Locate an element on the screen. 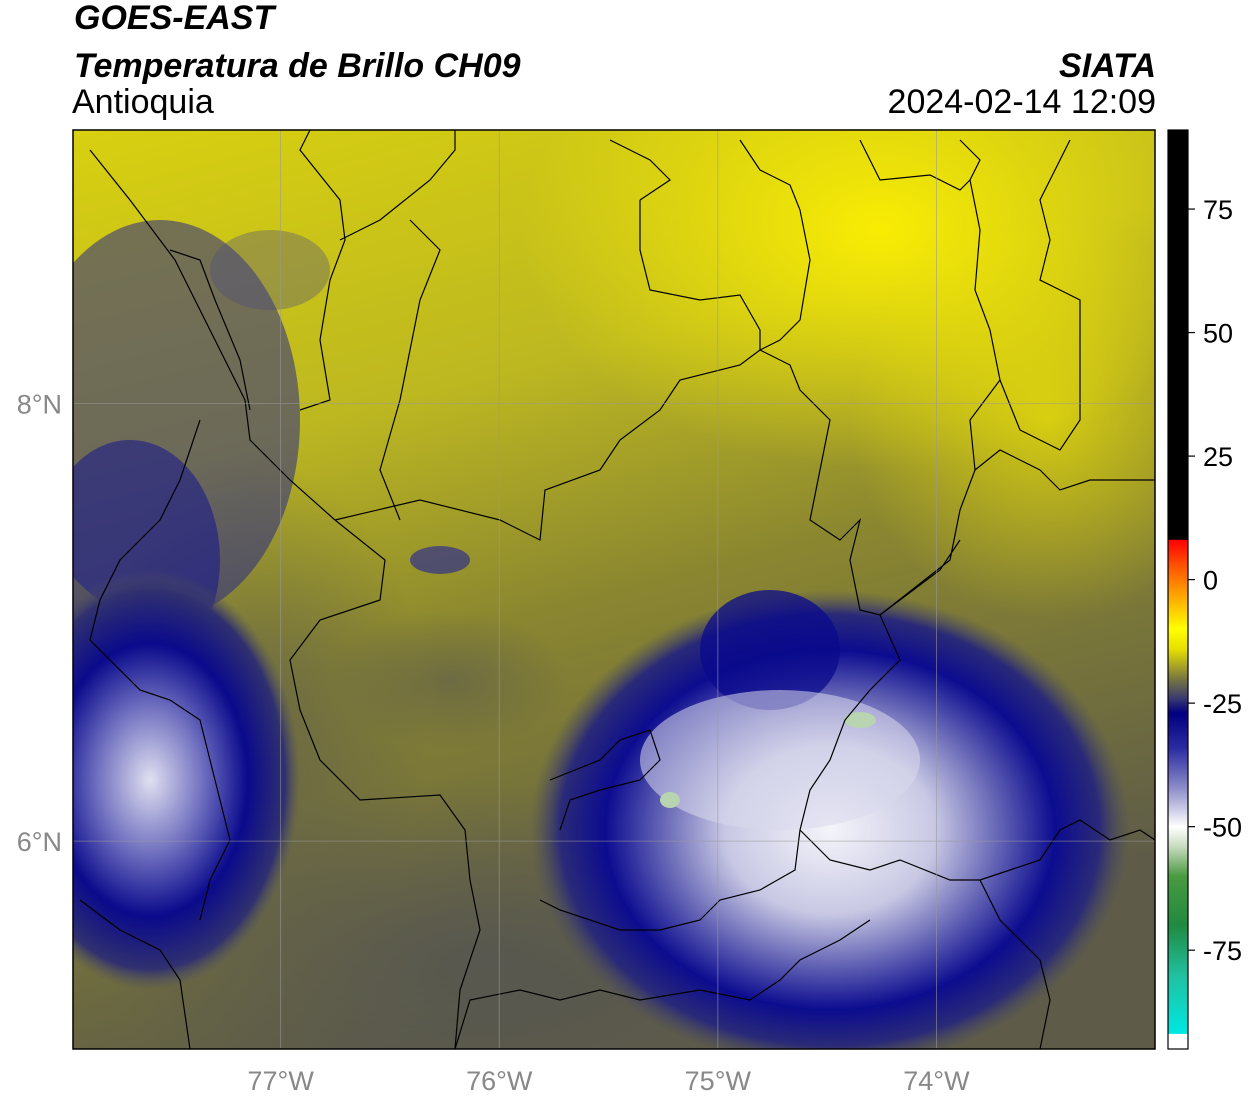 Image resolution: width=1252 pixels, height=1099 pixels. colorbar-ticks: 75 50 25 0 -25 -50 -75 is located at coordinates (1215, 580).